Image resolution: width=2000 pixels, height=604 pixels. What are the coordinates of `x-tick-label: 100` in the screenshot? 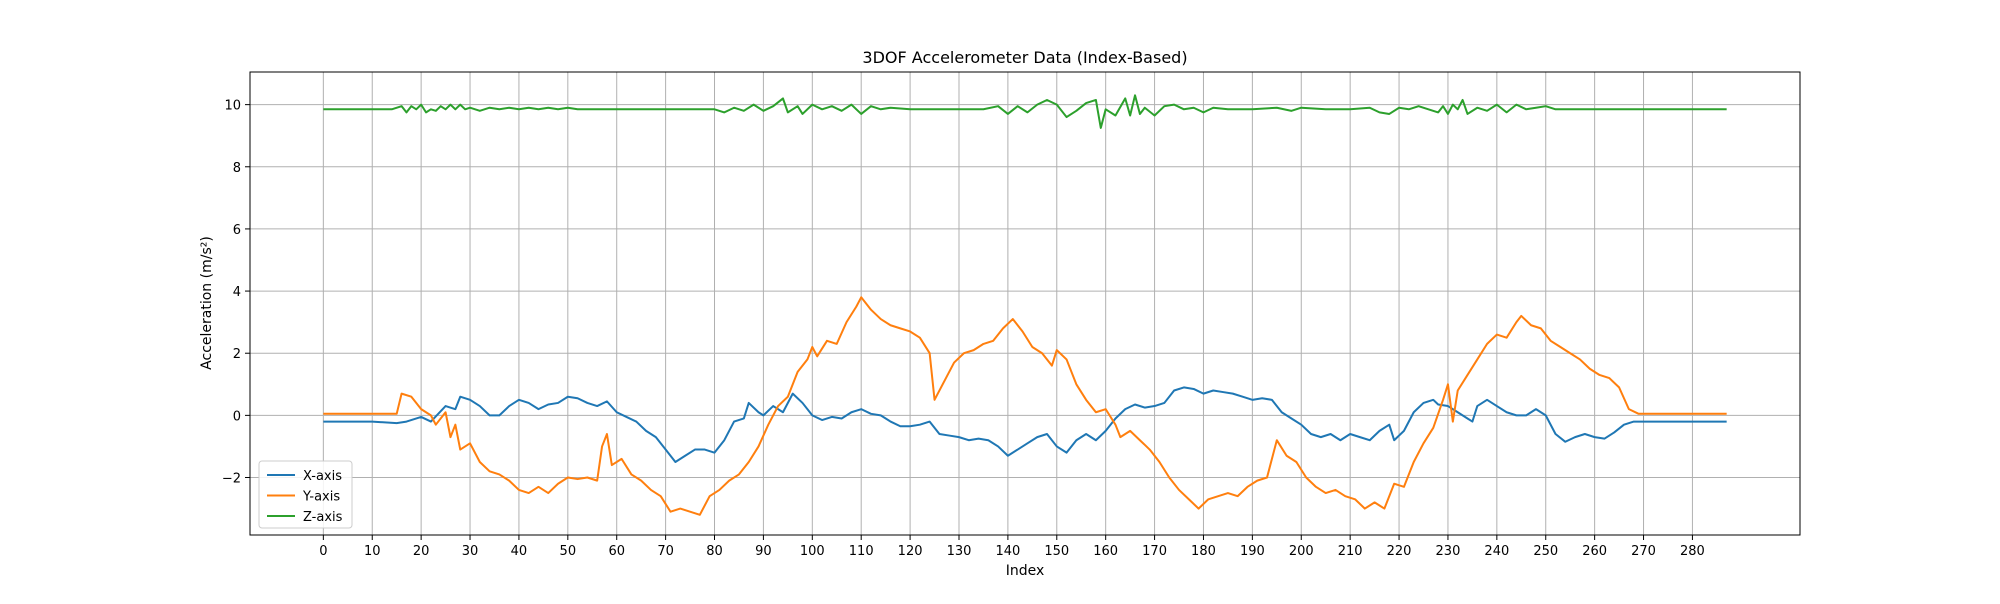 It's located at (812, 551).